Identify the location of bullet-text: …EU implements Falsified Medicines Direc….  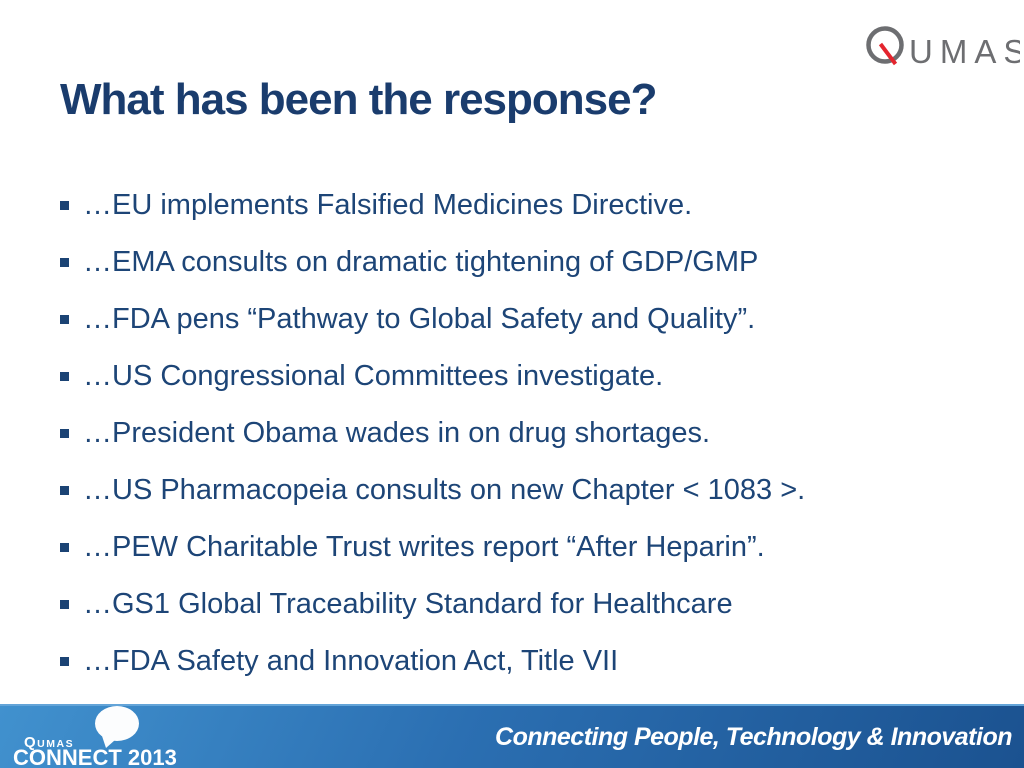
(388, 205).